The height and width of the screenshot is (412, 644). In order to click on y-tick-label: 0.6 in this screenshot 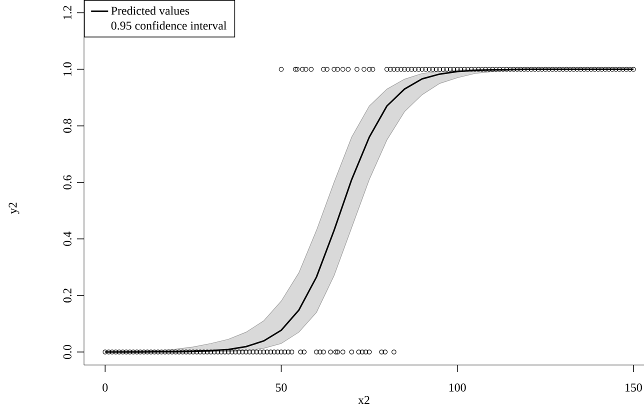, I will do `click(67, 182)`.